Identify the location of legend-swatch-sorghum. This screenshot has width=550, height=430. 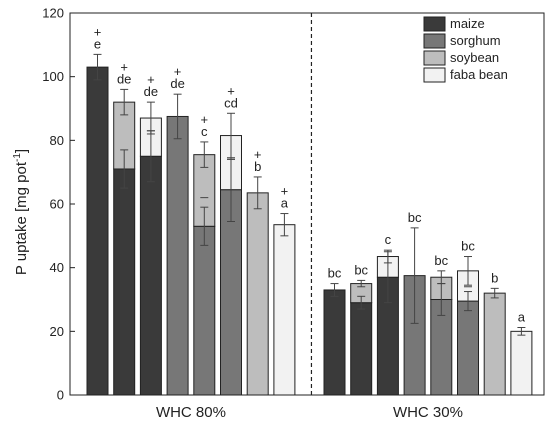
(434, 41).